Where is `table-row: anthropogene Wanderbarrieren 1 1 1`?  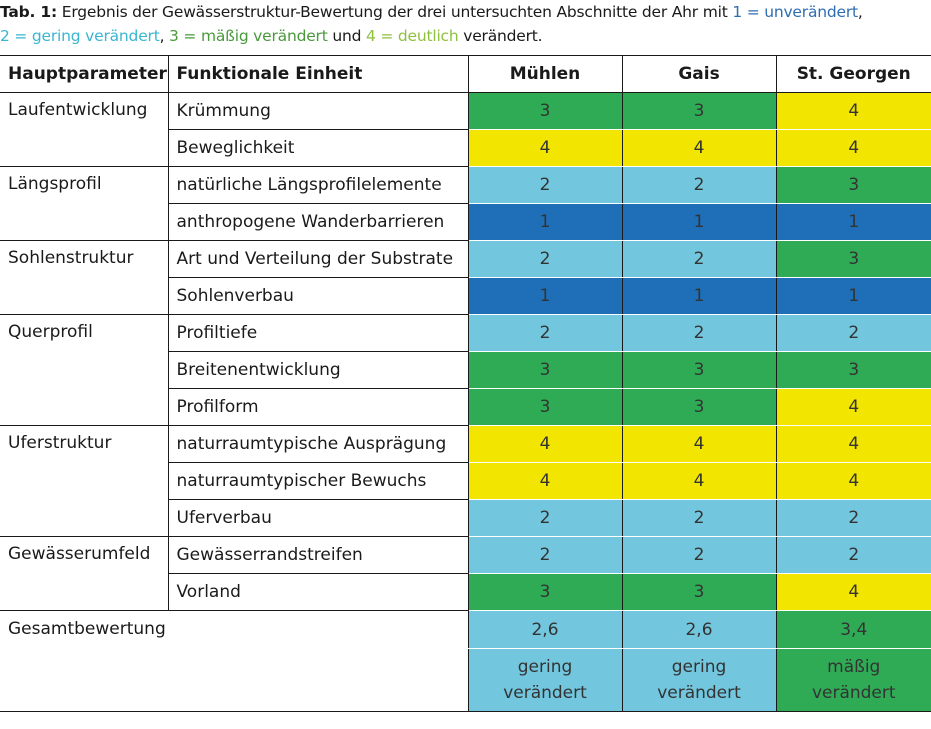 table-row: anthropogene Wanderbarrieren 1 1 1 is located at coordinates (465, 222).